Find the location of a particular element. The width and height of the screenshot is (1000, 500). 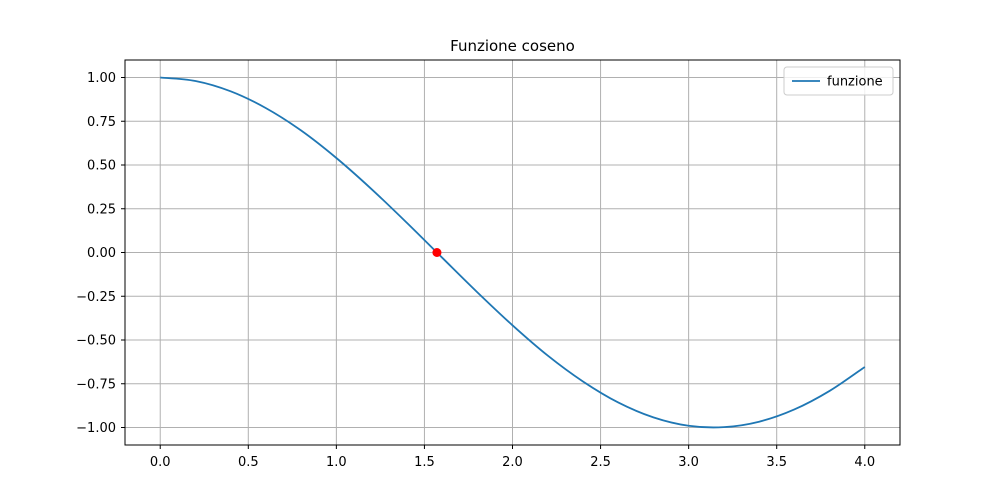

y-tick-label: 1.00 is located at coordinates (101, 78).